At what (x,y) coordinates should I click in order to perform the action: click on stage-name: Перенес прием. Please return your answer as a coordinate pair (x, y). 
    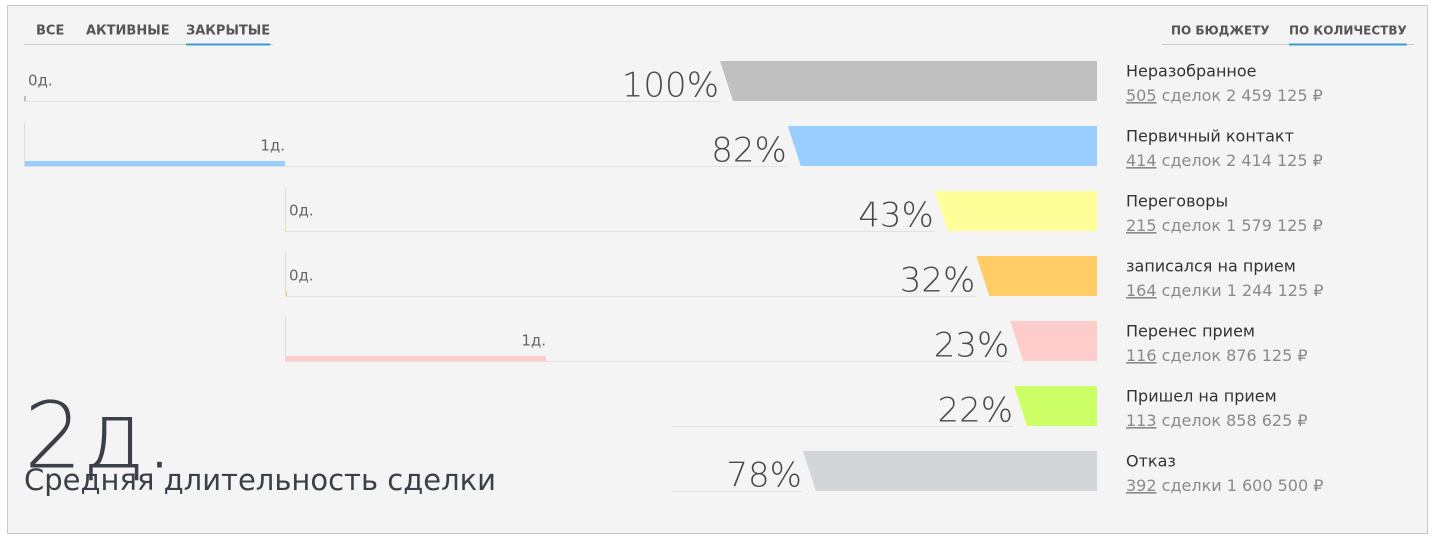
    Looking at the image, I should click on (1190, 331).